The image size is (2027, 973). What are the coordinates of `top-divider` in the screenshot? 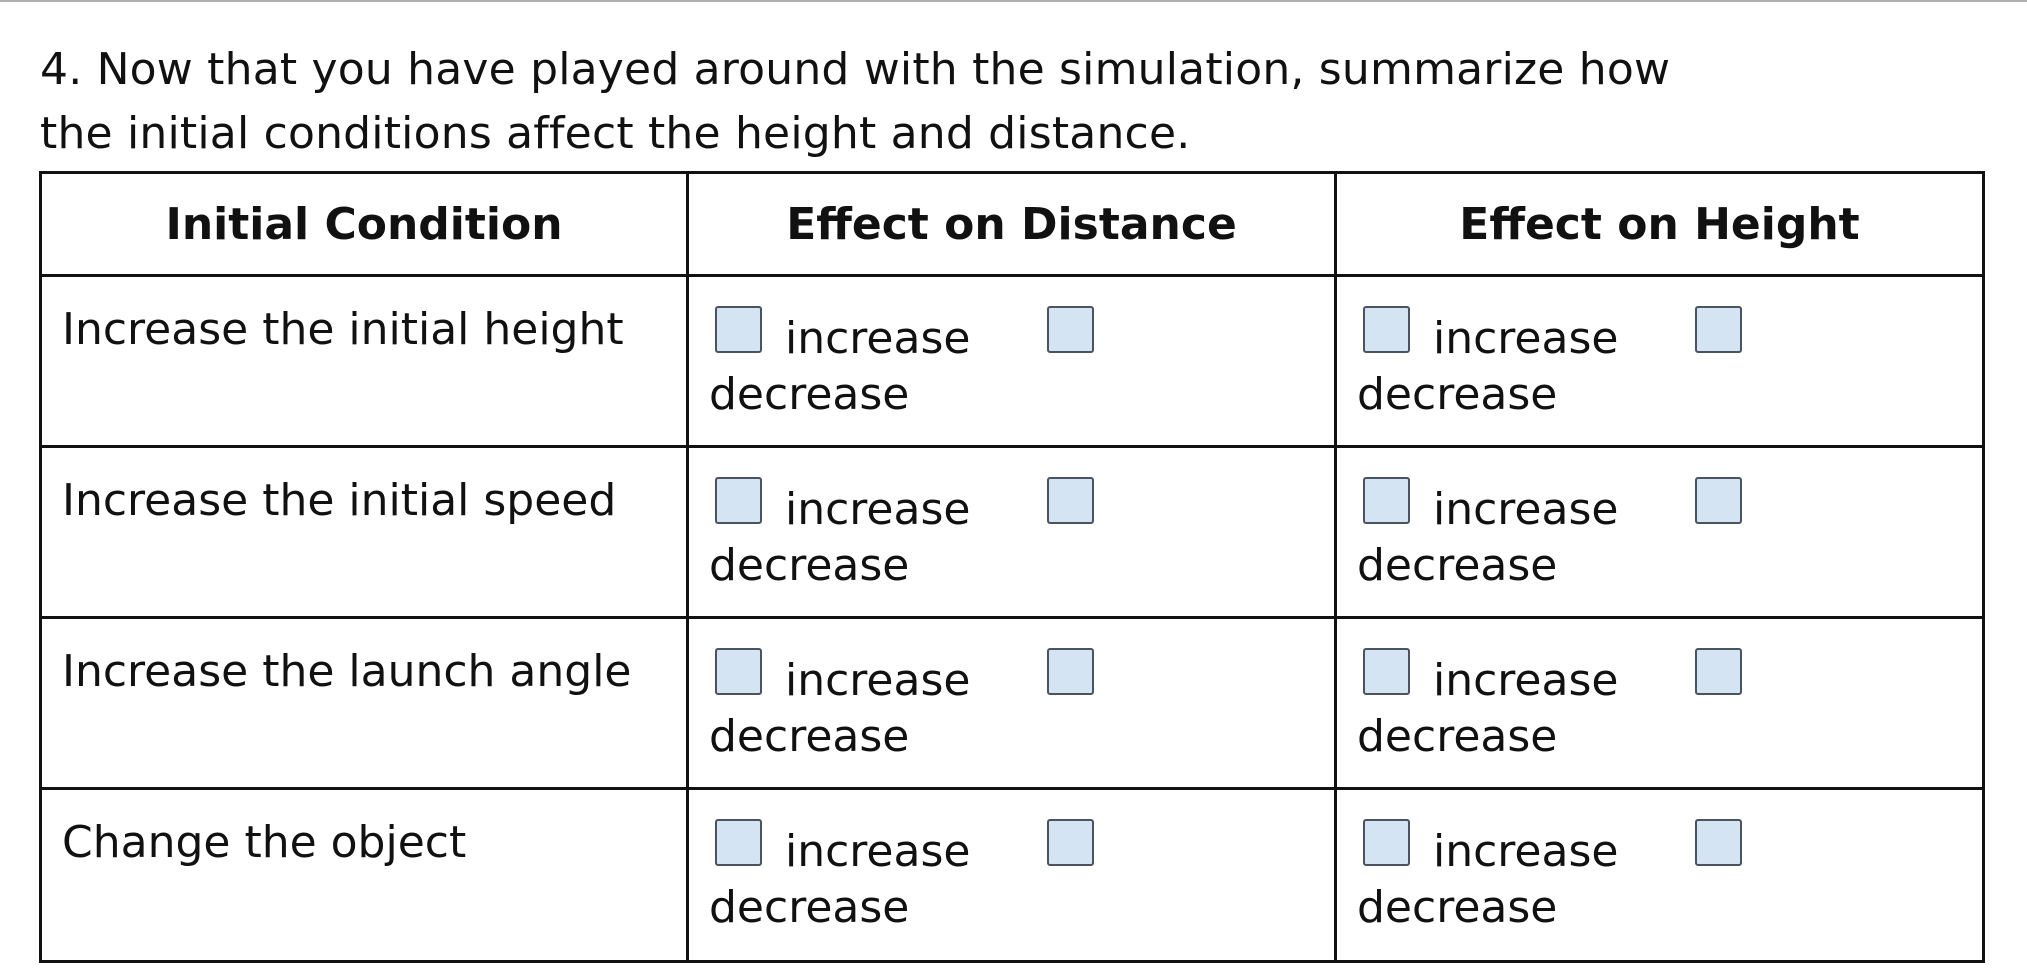 It's located at (1013, 1).